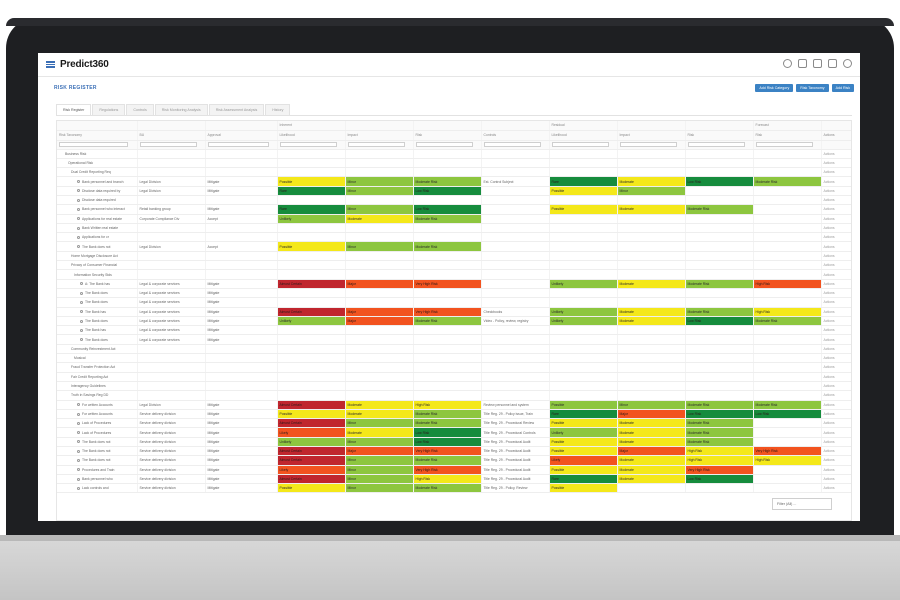 The width and height of the screenshot is (900, 600). What do you see at coordinates (842, 88) in the screenshot?
I see `add-risk-button: Add Risk` at bounding box center [842, 88].